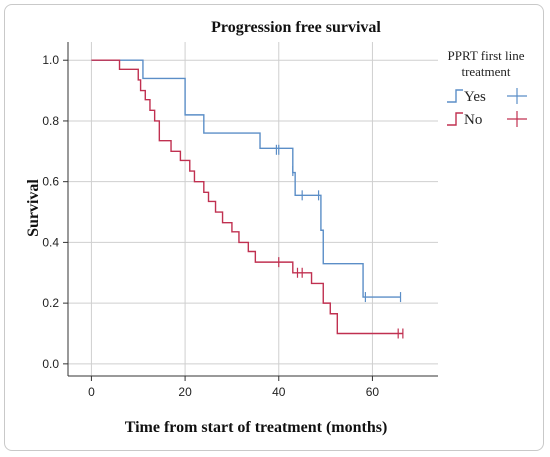  Describe the element at coordinates (91, 392) in the screenshot. I see `x-tick-label: 0` at that location.